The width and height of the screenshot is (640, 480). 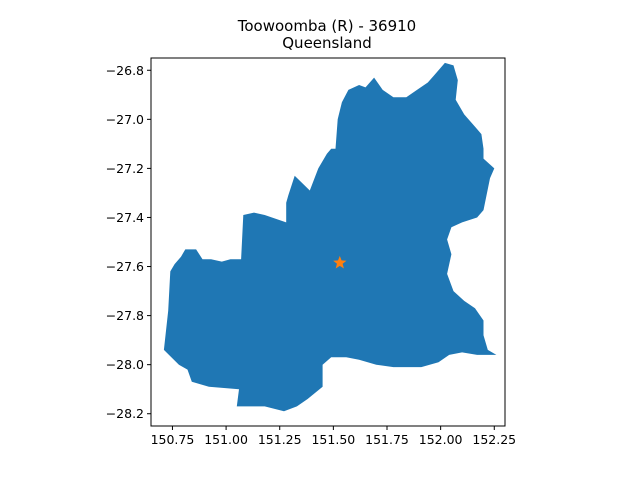 I want to click on map-title: Toowoomba (R) - 36910, so click(x=326, y=26).